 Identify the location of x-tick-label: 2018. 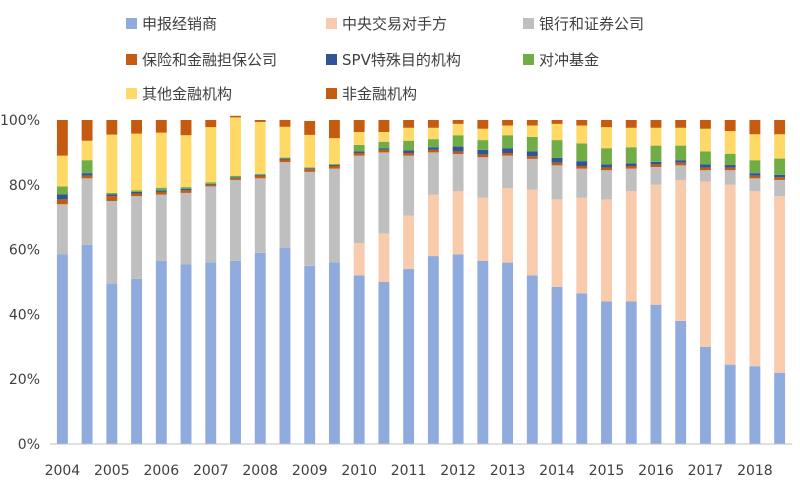
(755, 471).